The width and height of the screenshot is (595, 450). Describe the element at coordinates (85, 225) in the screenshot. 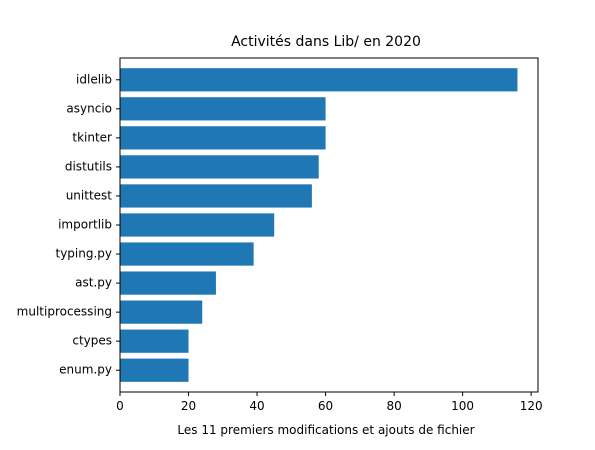

I see `y-tick-label: importlib` at that location.